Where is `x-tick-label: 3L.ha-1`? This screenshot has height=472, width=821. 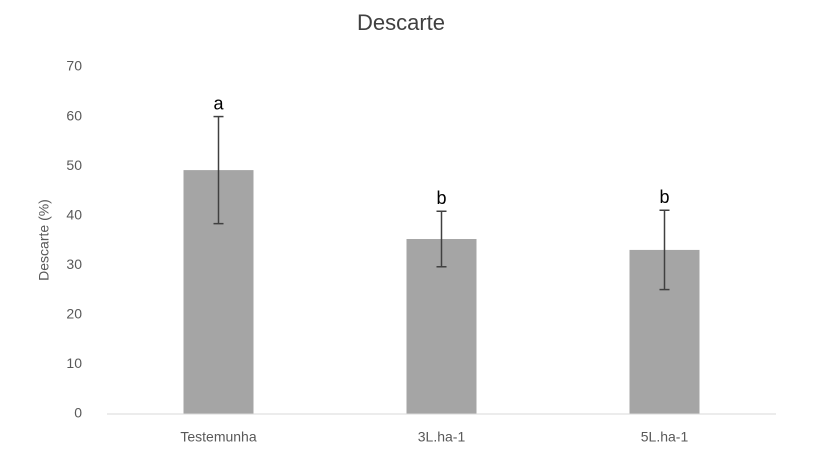
x-tick-label: 3L.ha-1 is located at coordinates (442, 437).